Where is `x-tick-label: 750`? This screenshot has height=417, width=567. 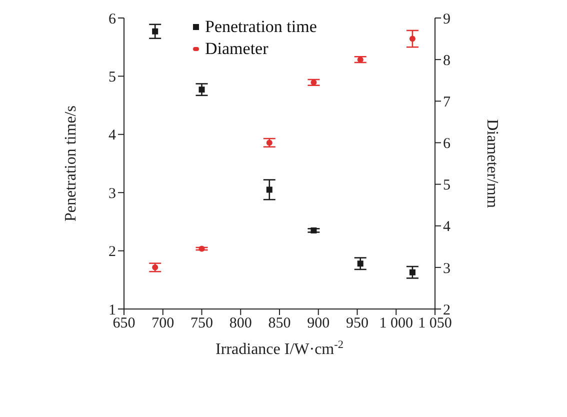
x-tick-label: 750 is located at coordinates (201, 324).